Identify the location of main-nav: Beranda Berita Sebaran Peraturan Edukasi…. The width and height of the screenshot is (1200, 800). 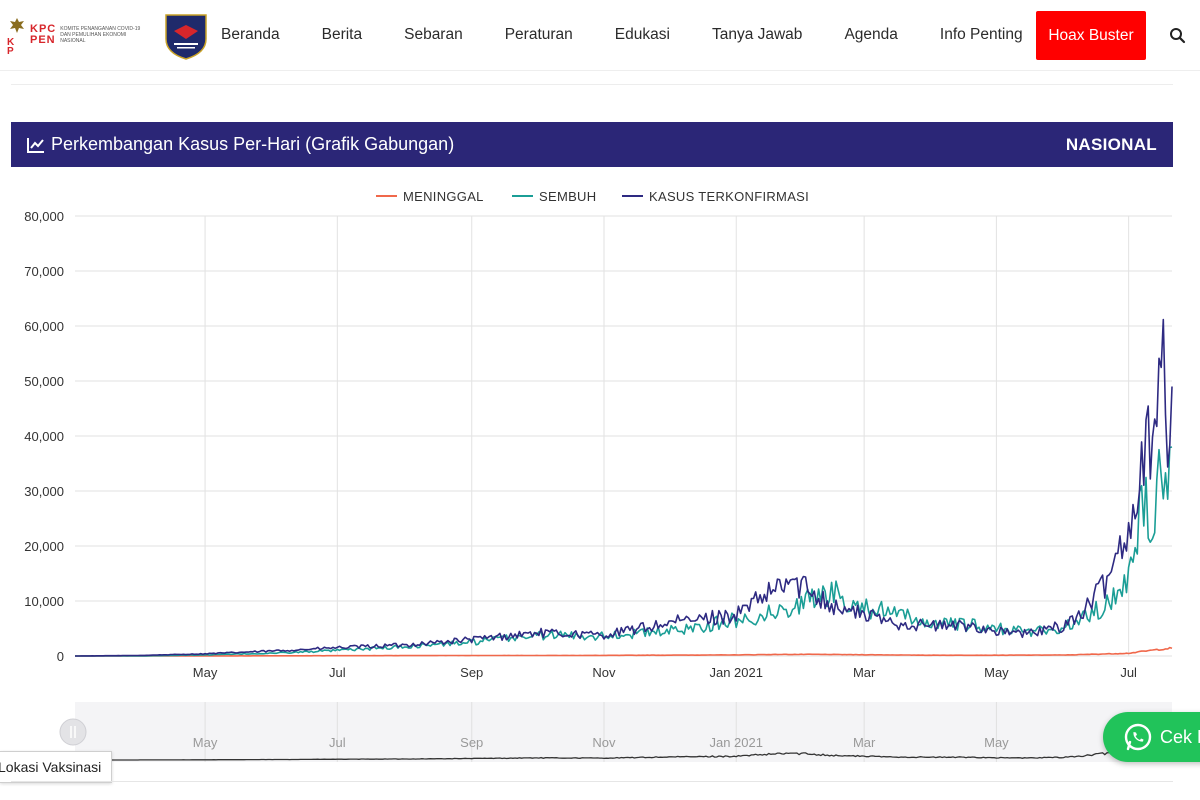
(622, 35).